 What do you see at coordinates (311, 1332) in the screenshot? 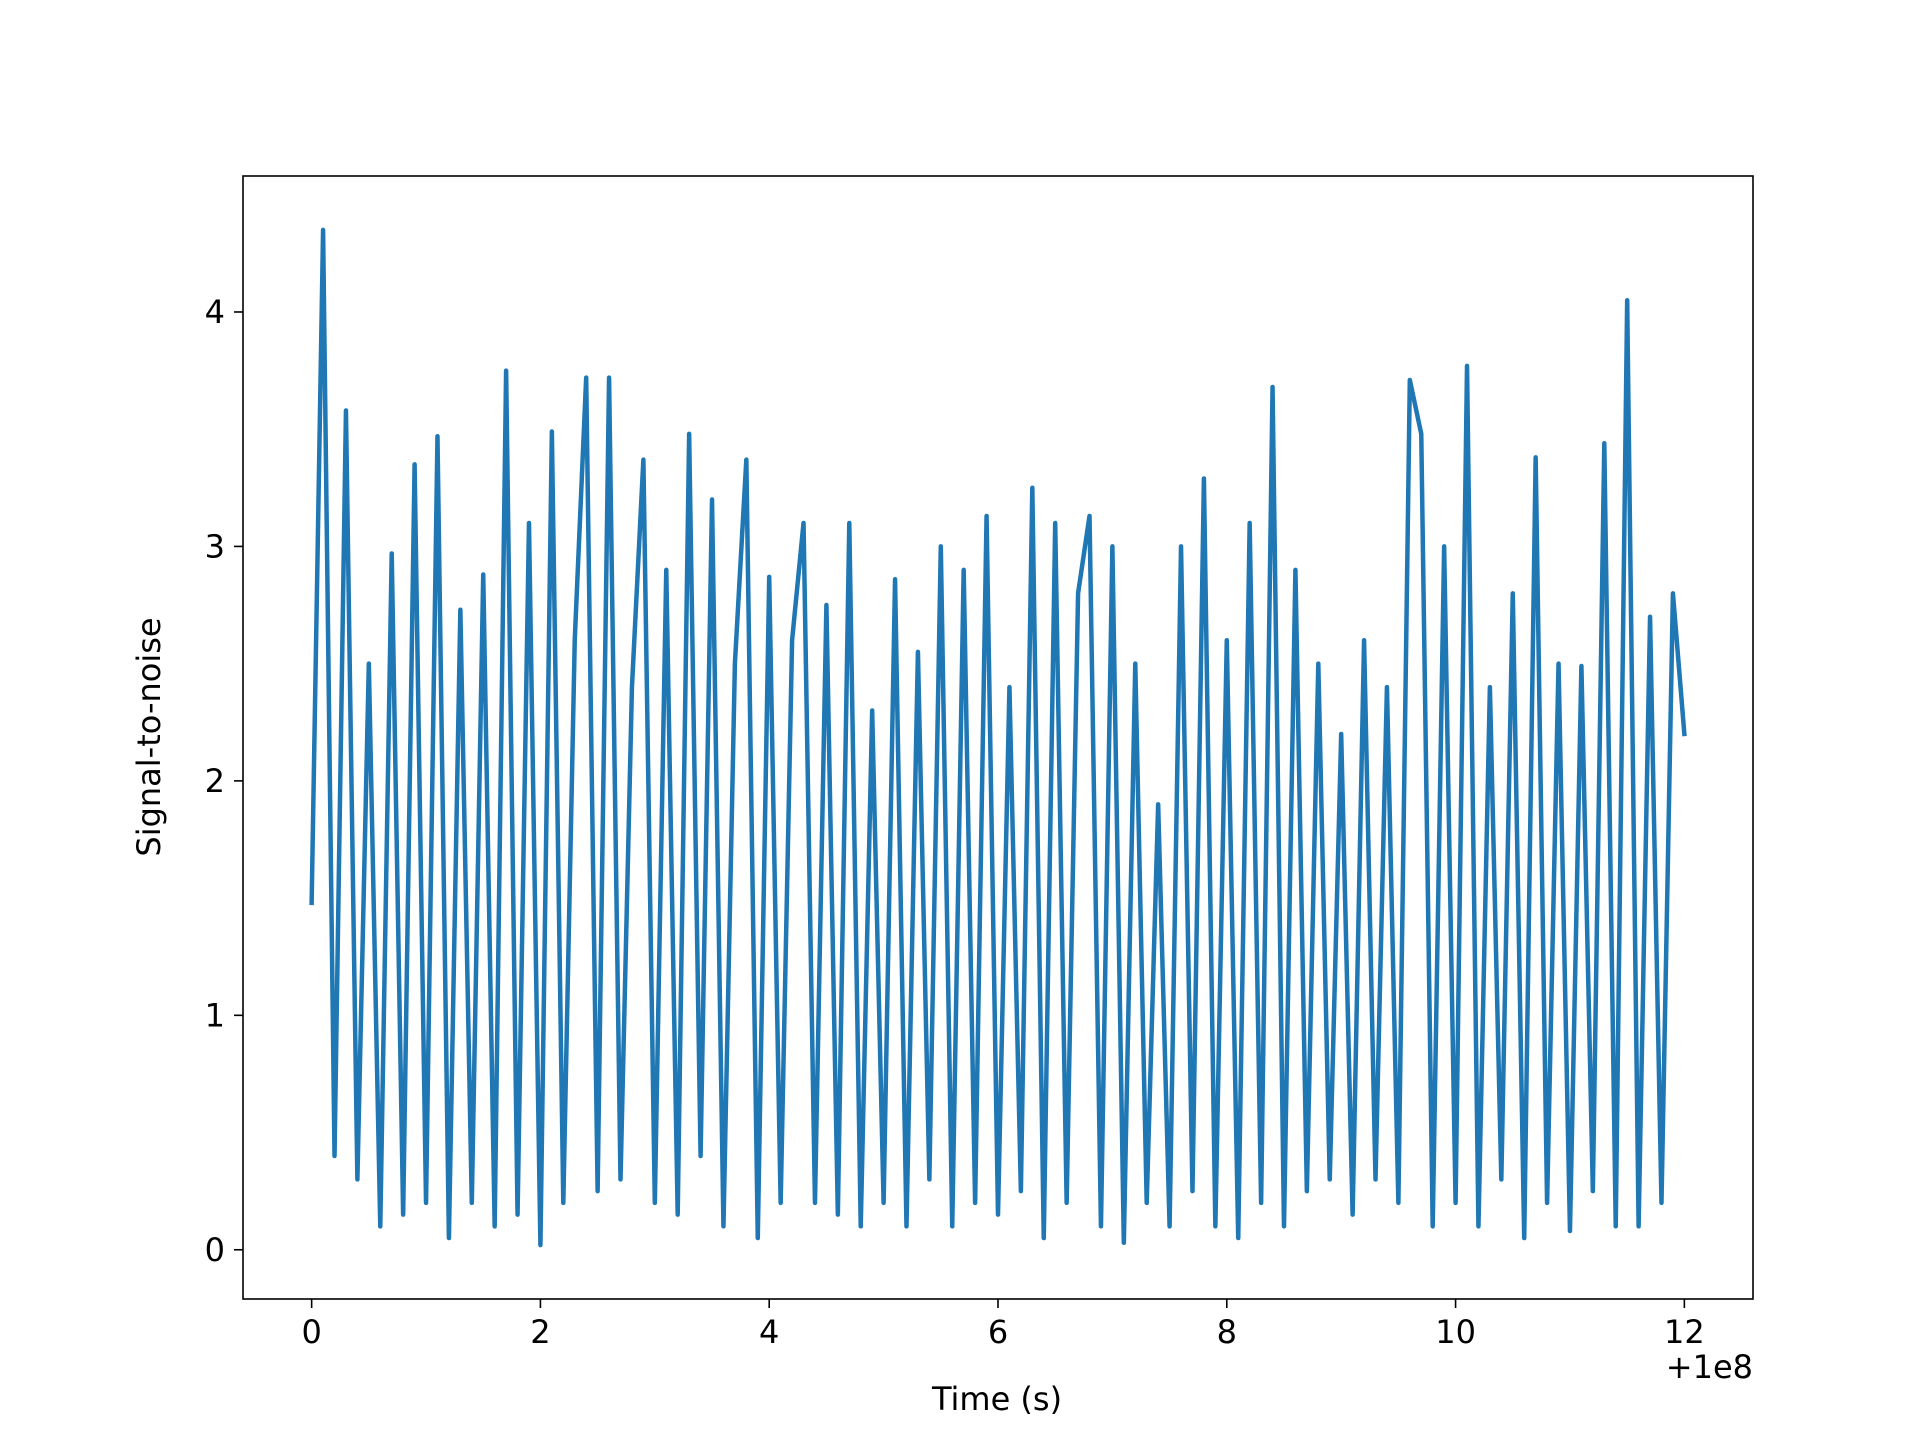
I see `x-tick-label: 0` at bounding box center [311, 1332].